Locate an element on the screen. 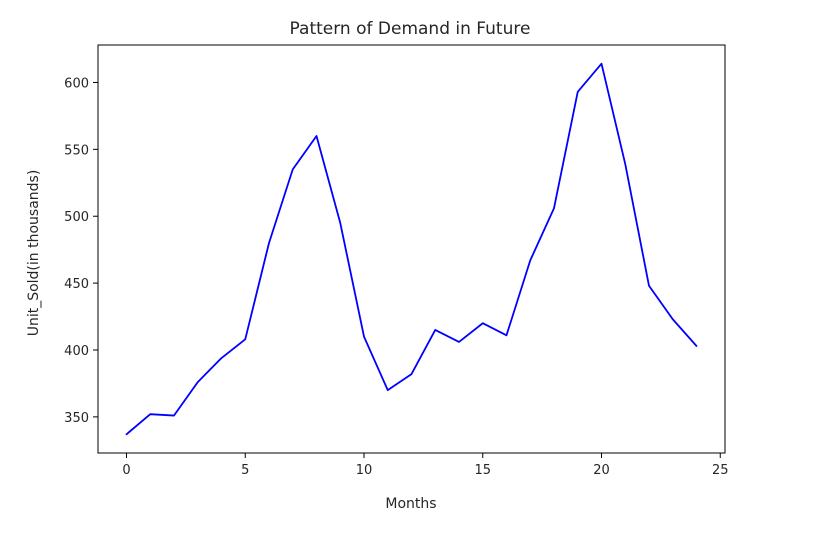  y-tick-label: 450 is located at coordinates (76, 284).